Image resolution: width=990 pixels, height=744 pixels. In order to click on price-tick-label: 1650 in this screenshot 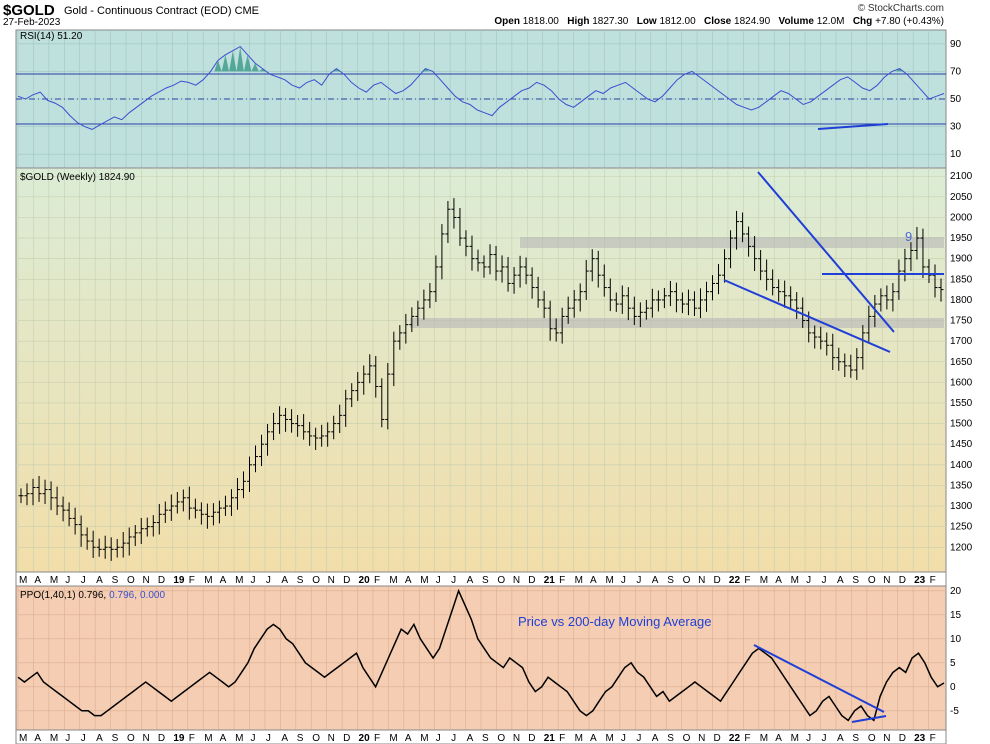, I will do `click(961, 362)`.